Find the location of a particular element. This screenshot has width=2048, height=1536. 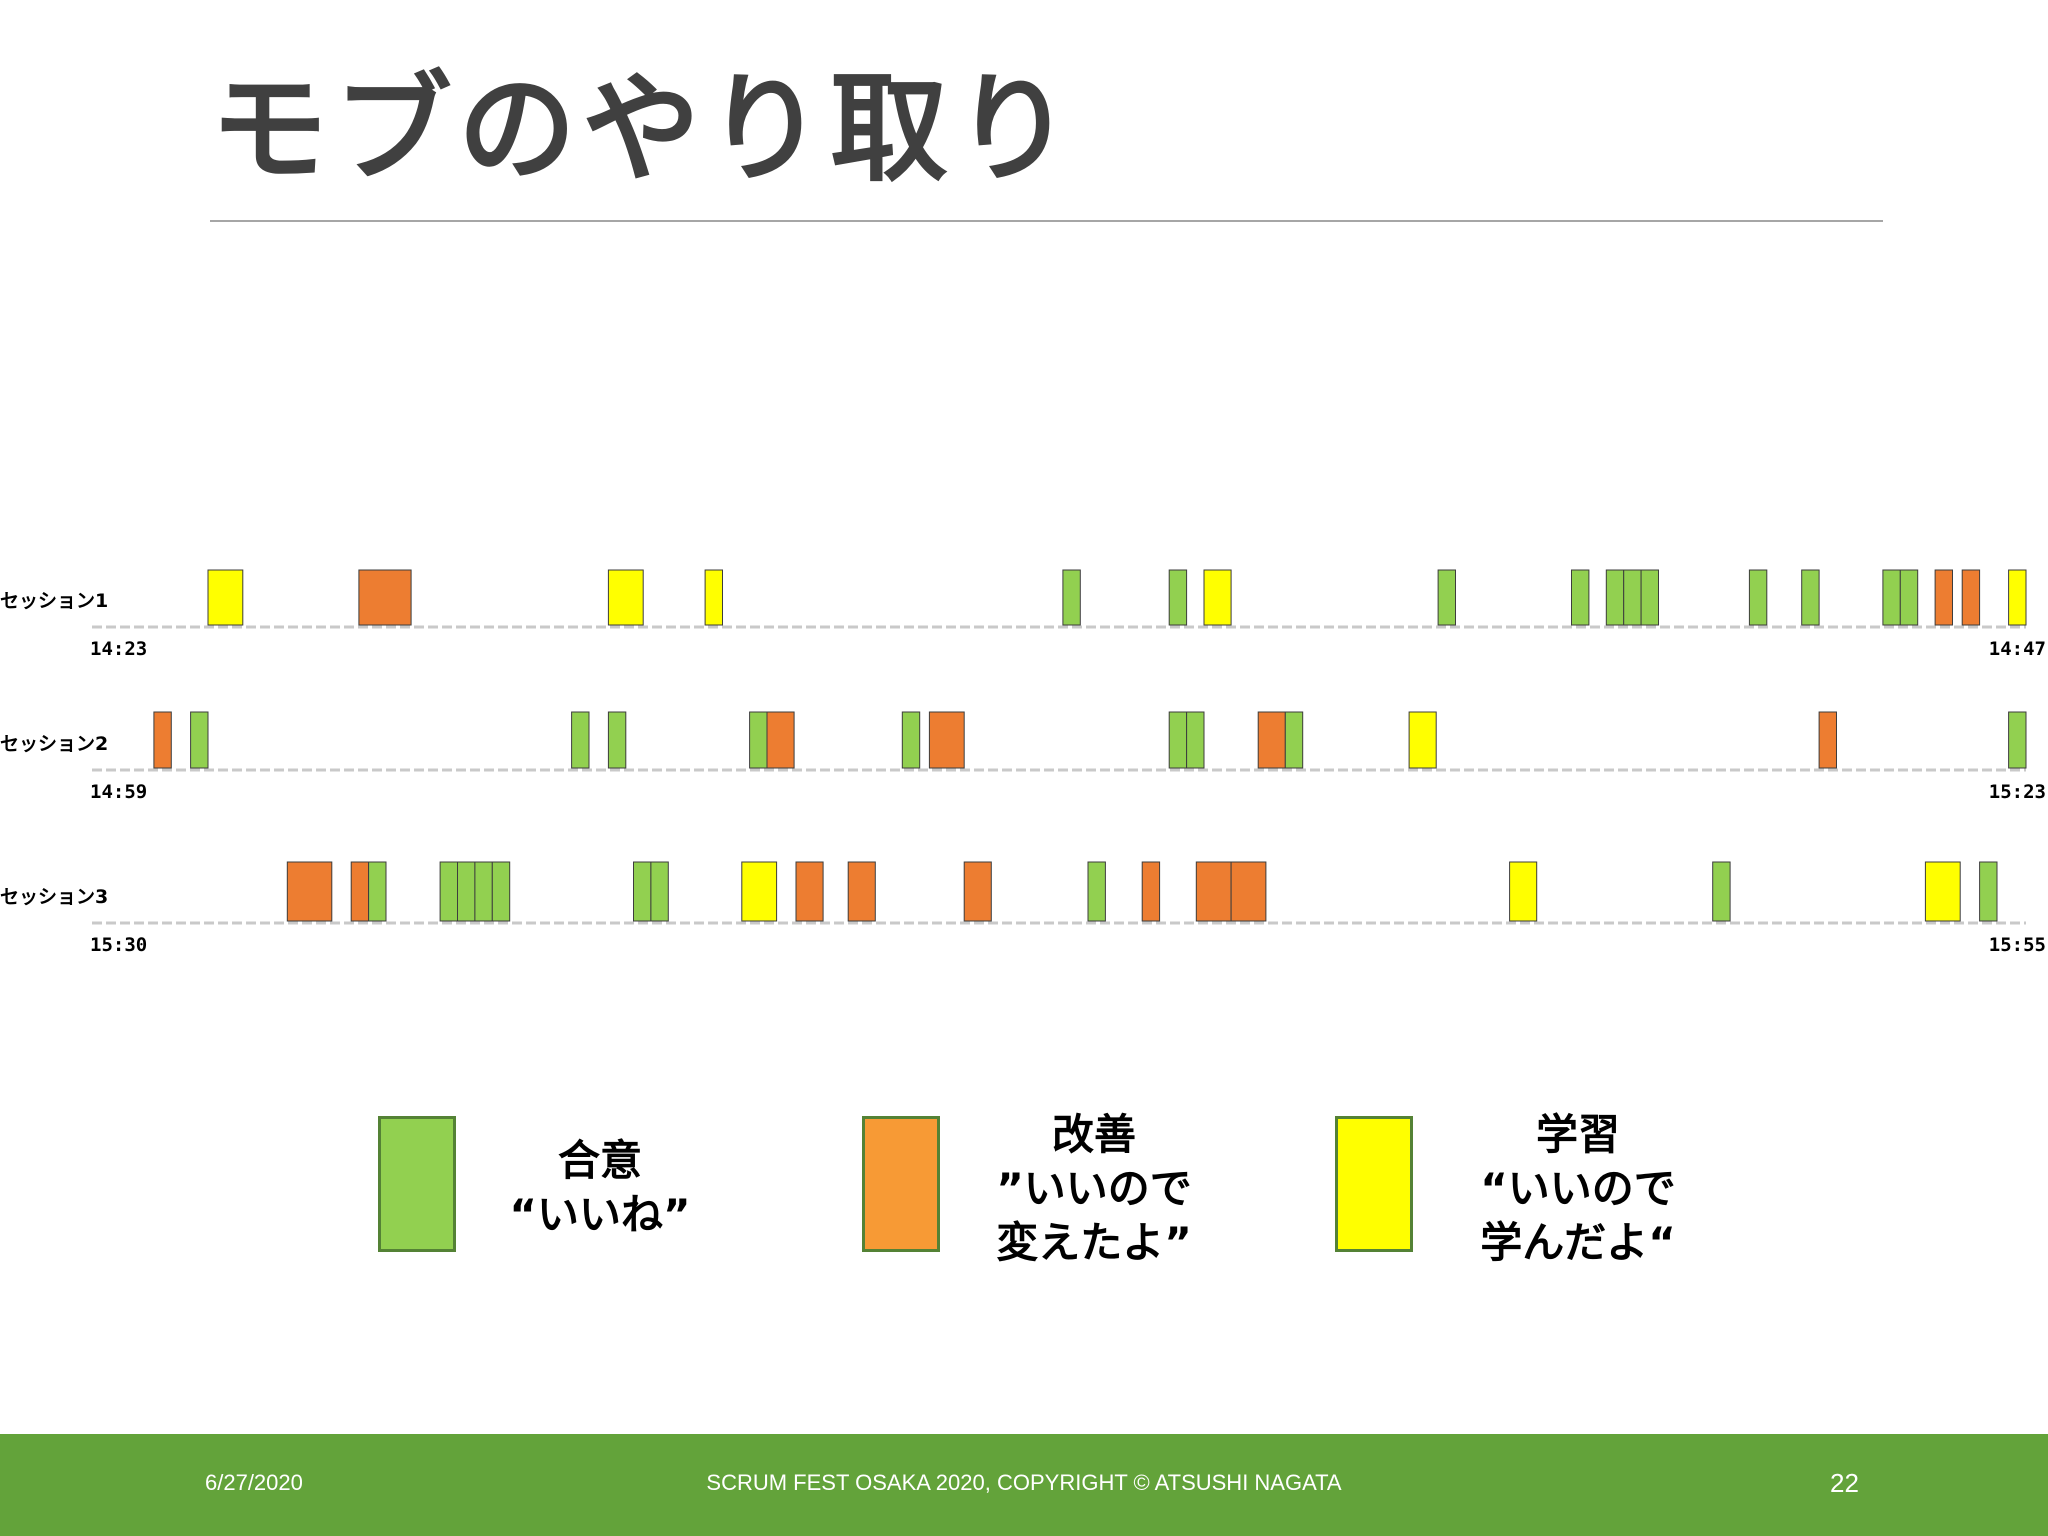

page-title: モブのやり取り is located at coordinates (644, 129).